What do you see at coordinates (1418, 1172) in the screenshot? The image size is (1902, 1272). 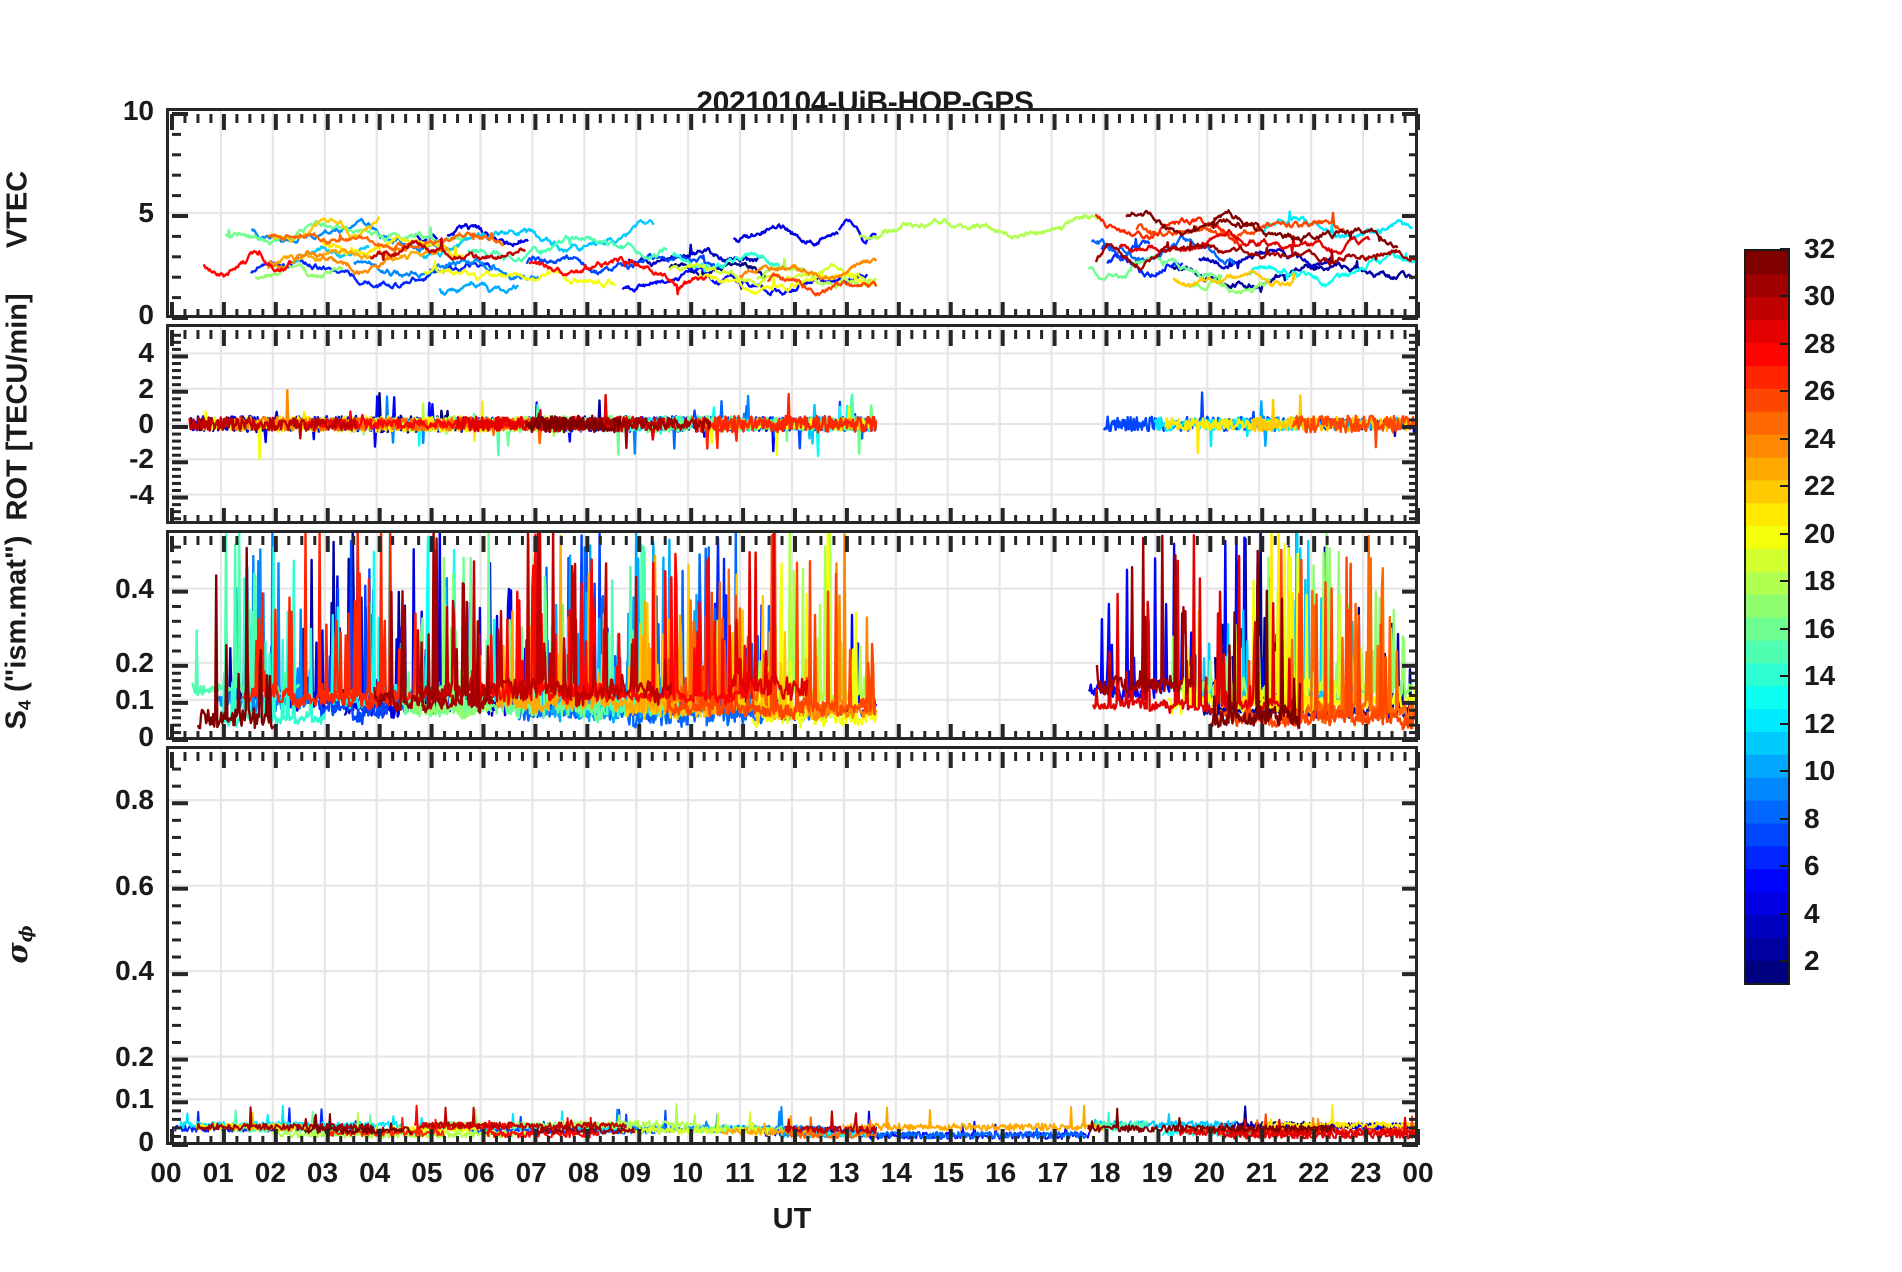 I see `xtick-label-24: 00` at bounding box center [1418, 1172].